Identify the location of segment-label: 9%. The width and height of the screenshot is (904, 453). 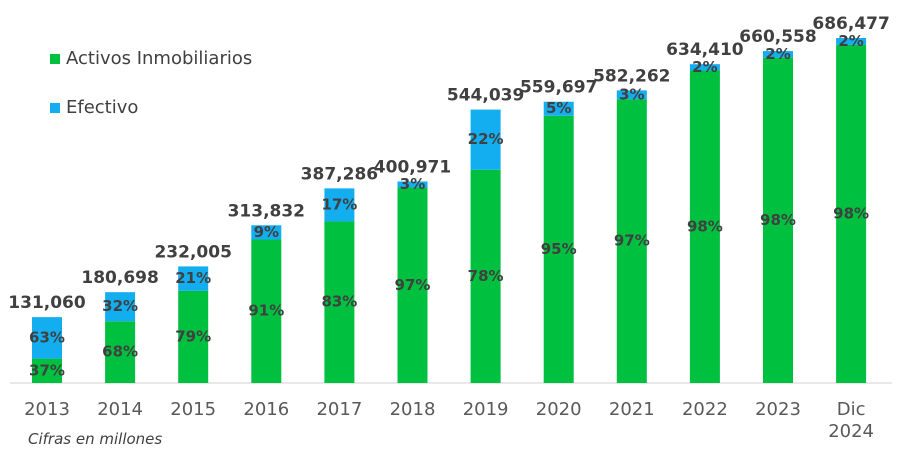
(266, 232).